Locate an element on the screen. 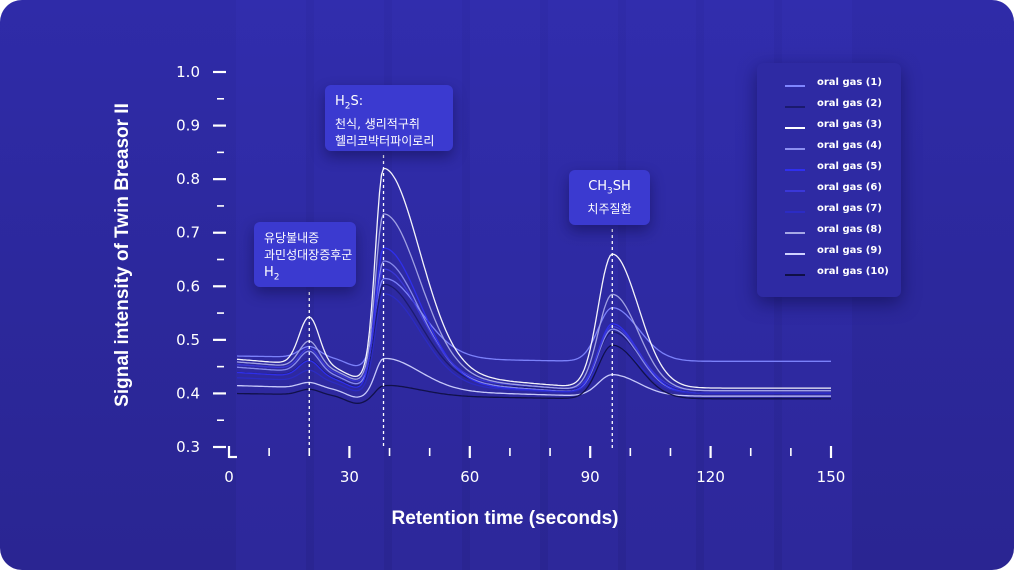  legend-item: oral gas (7) is located at coordinates (829, 211).